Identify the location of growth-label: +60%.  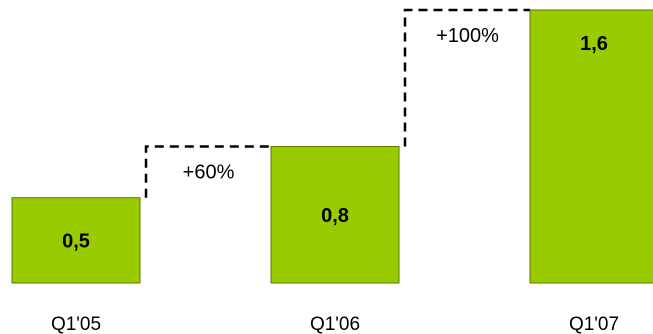
(209, 173).